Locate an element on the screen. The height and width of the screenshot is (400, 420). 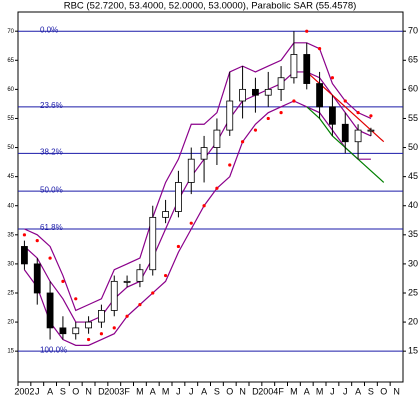
y-tick-label-left: 55 is located at coordinates (10, 119).